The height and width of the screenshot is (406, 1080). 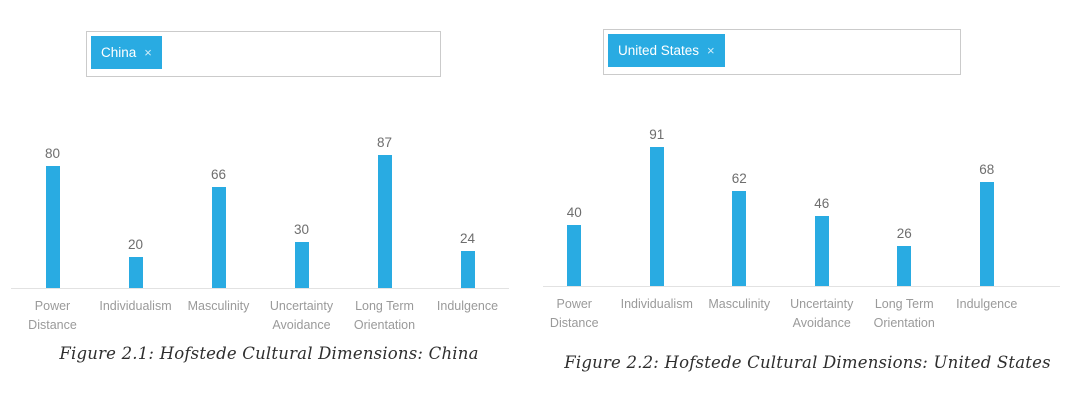 I want to click on bar-value-label: 66, so click(x=218, y=174).